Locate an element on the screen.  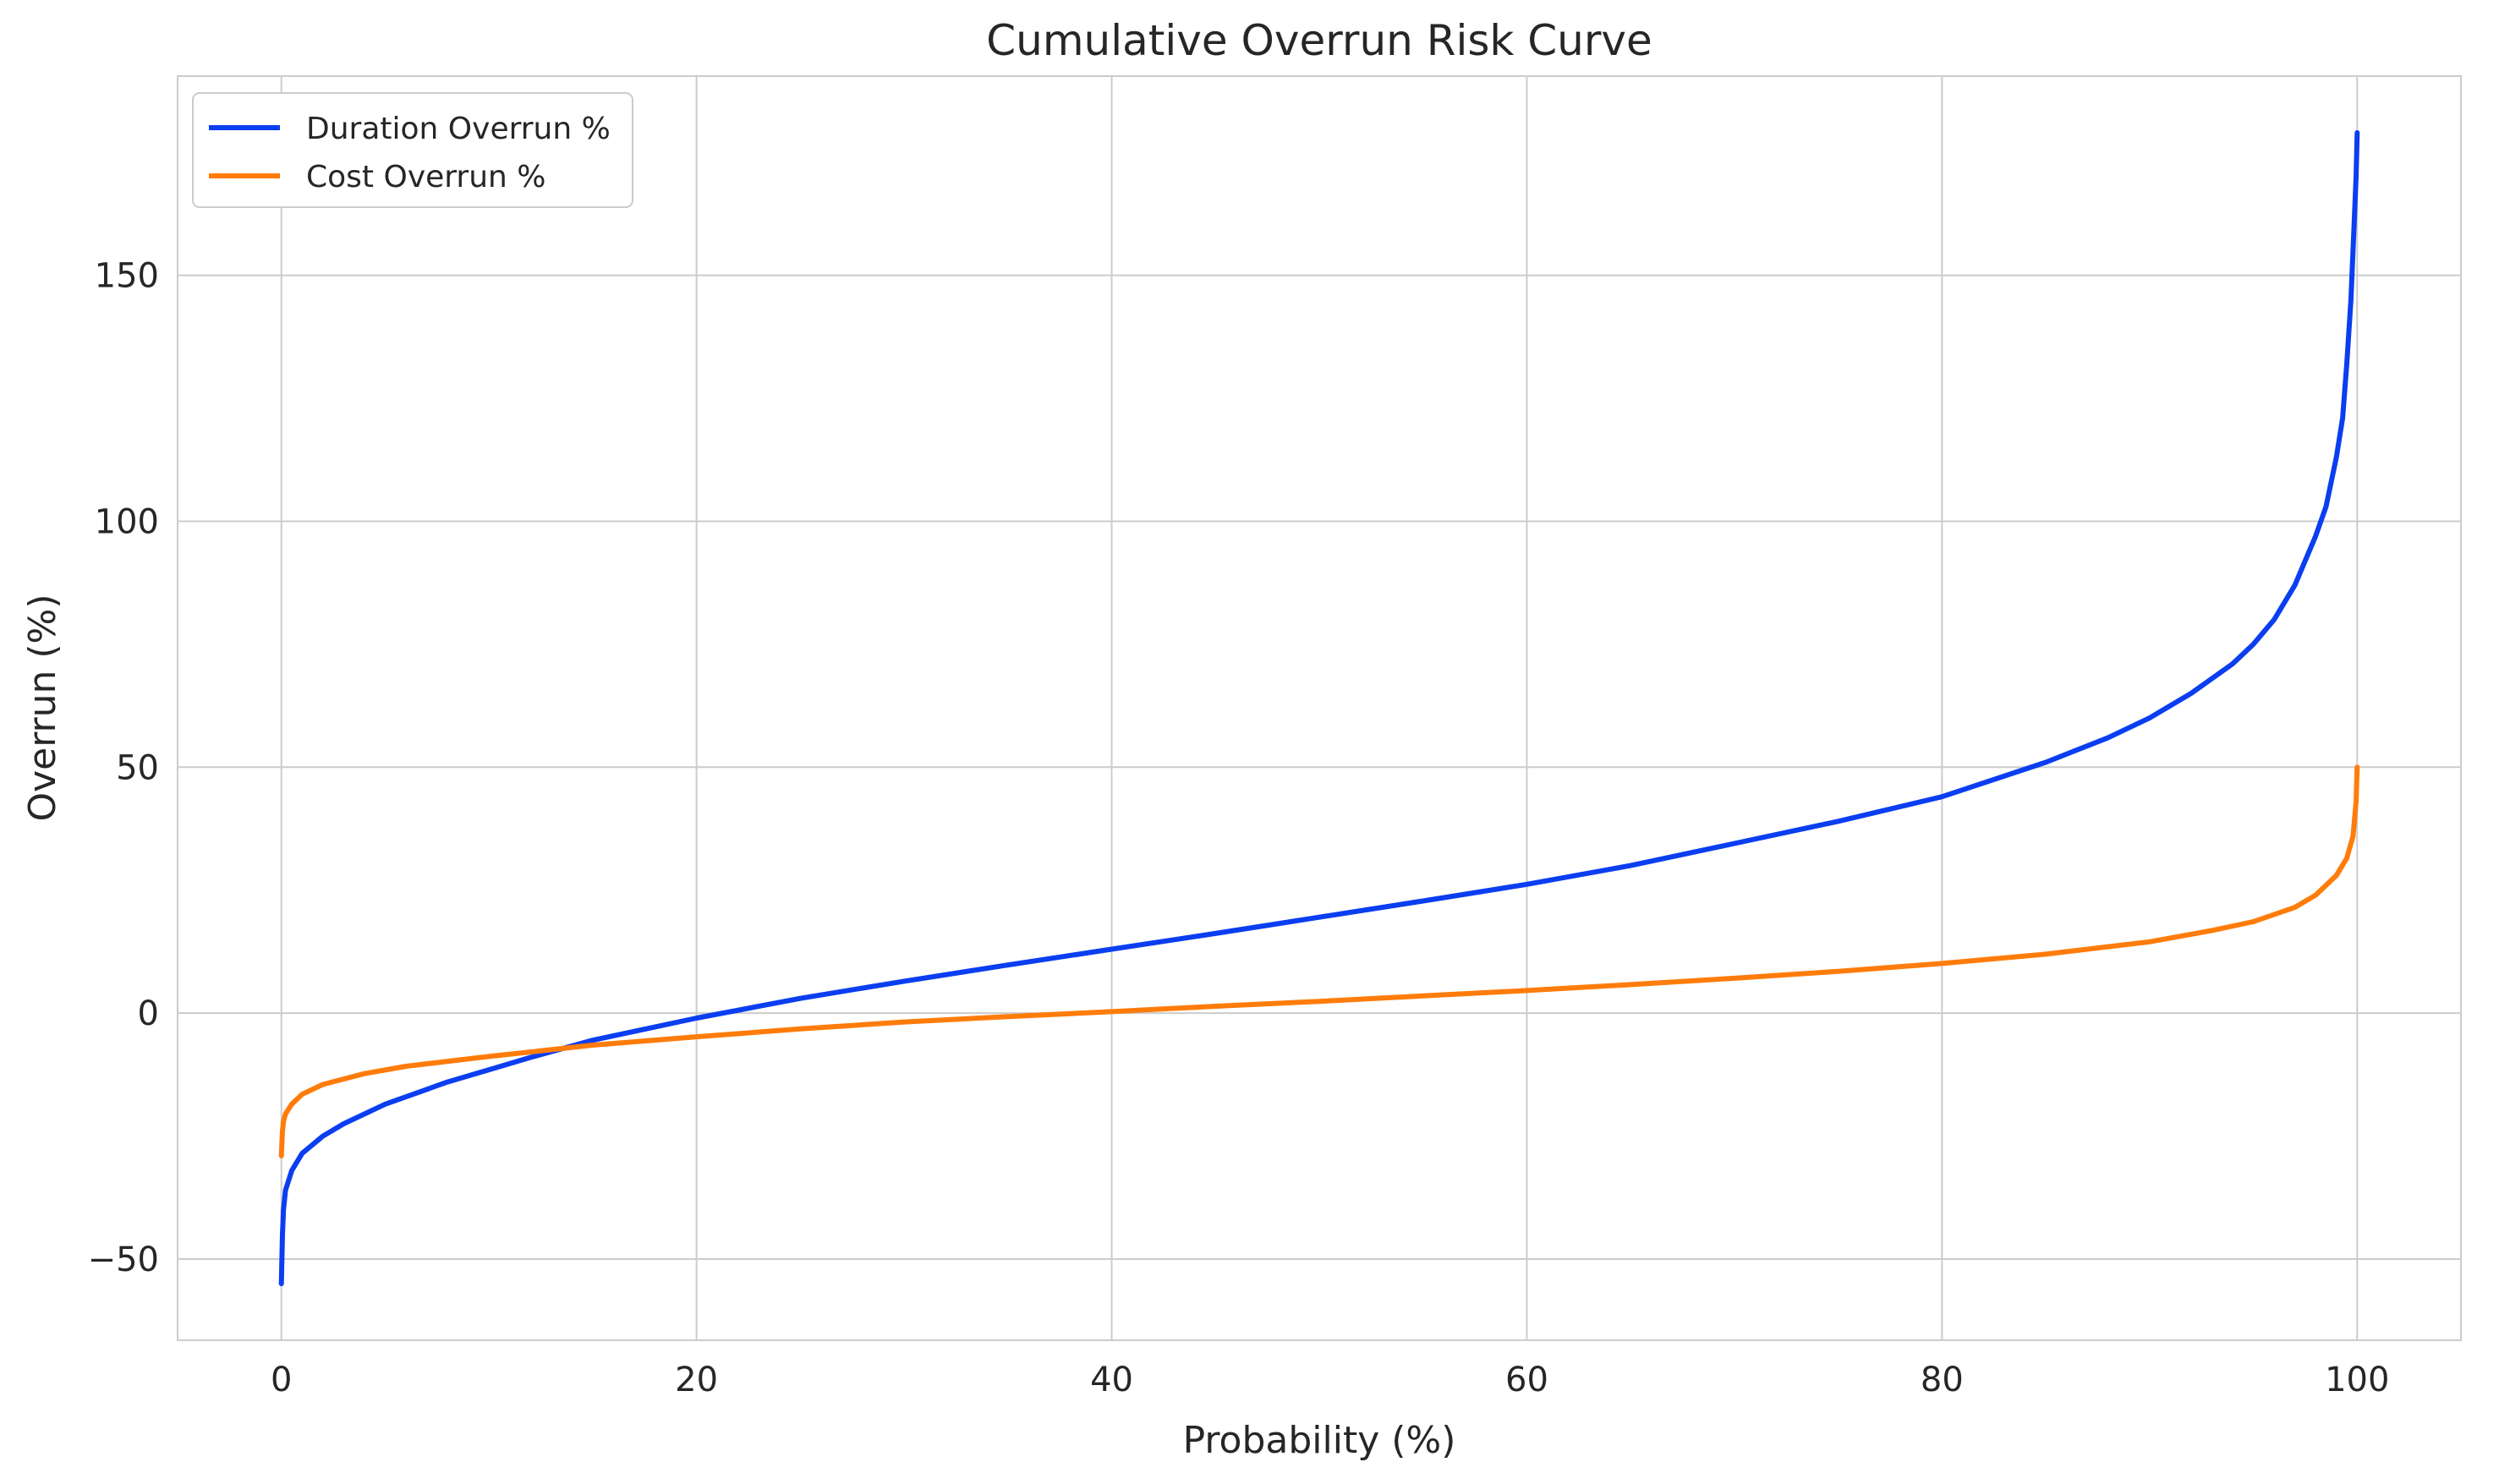
legend-label-duration: Duration Overrun % is located at coordinates (458, 129).